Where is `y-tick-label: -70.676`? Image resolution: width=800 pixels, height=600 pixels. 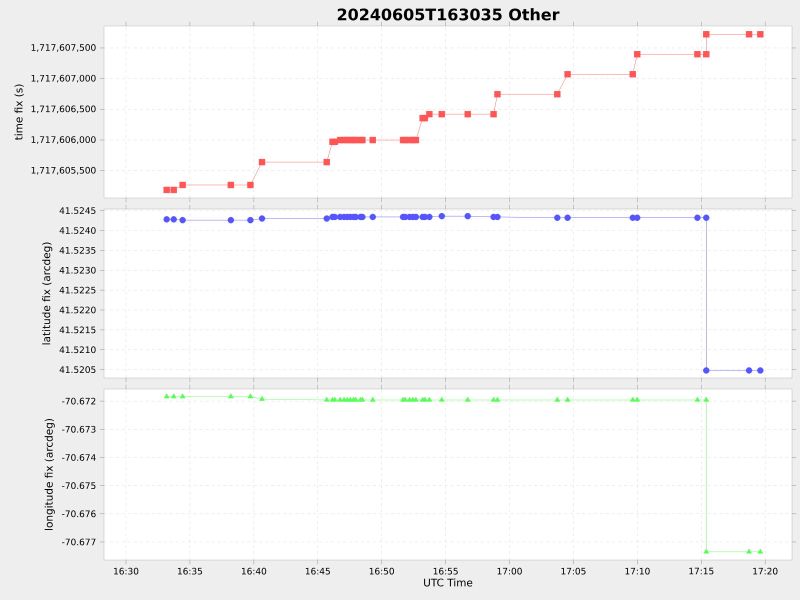 y-tick-label: -70.676 is located at coordinates (79, 514).